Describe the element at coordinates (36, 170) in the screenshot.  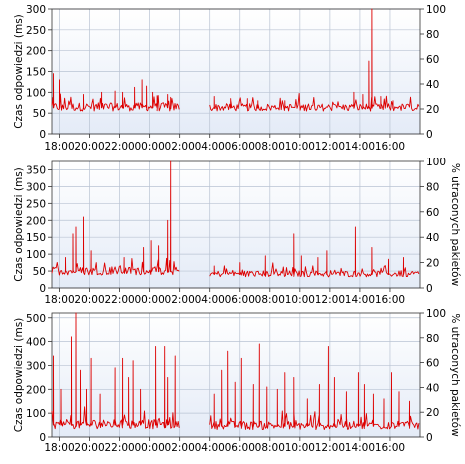
I see `y-tick-label: 350` at that location.